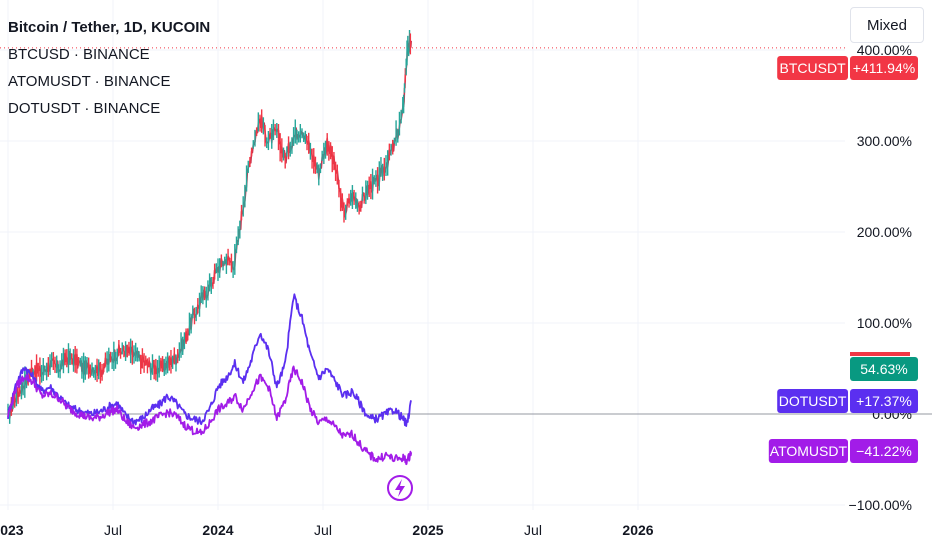  I want to click on price-tag-value: −41.22%, so click(884, 451).